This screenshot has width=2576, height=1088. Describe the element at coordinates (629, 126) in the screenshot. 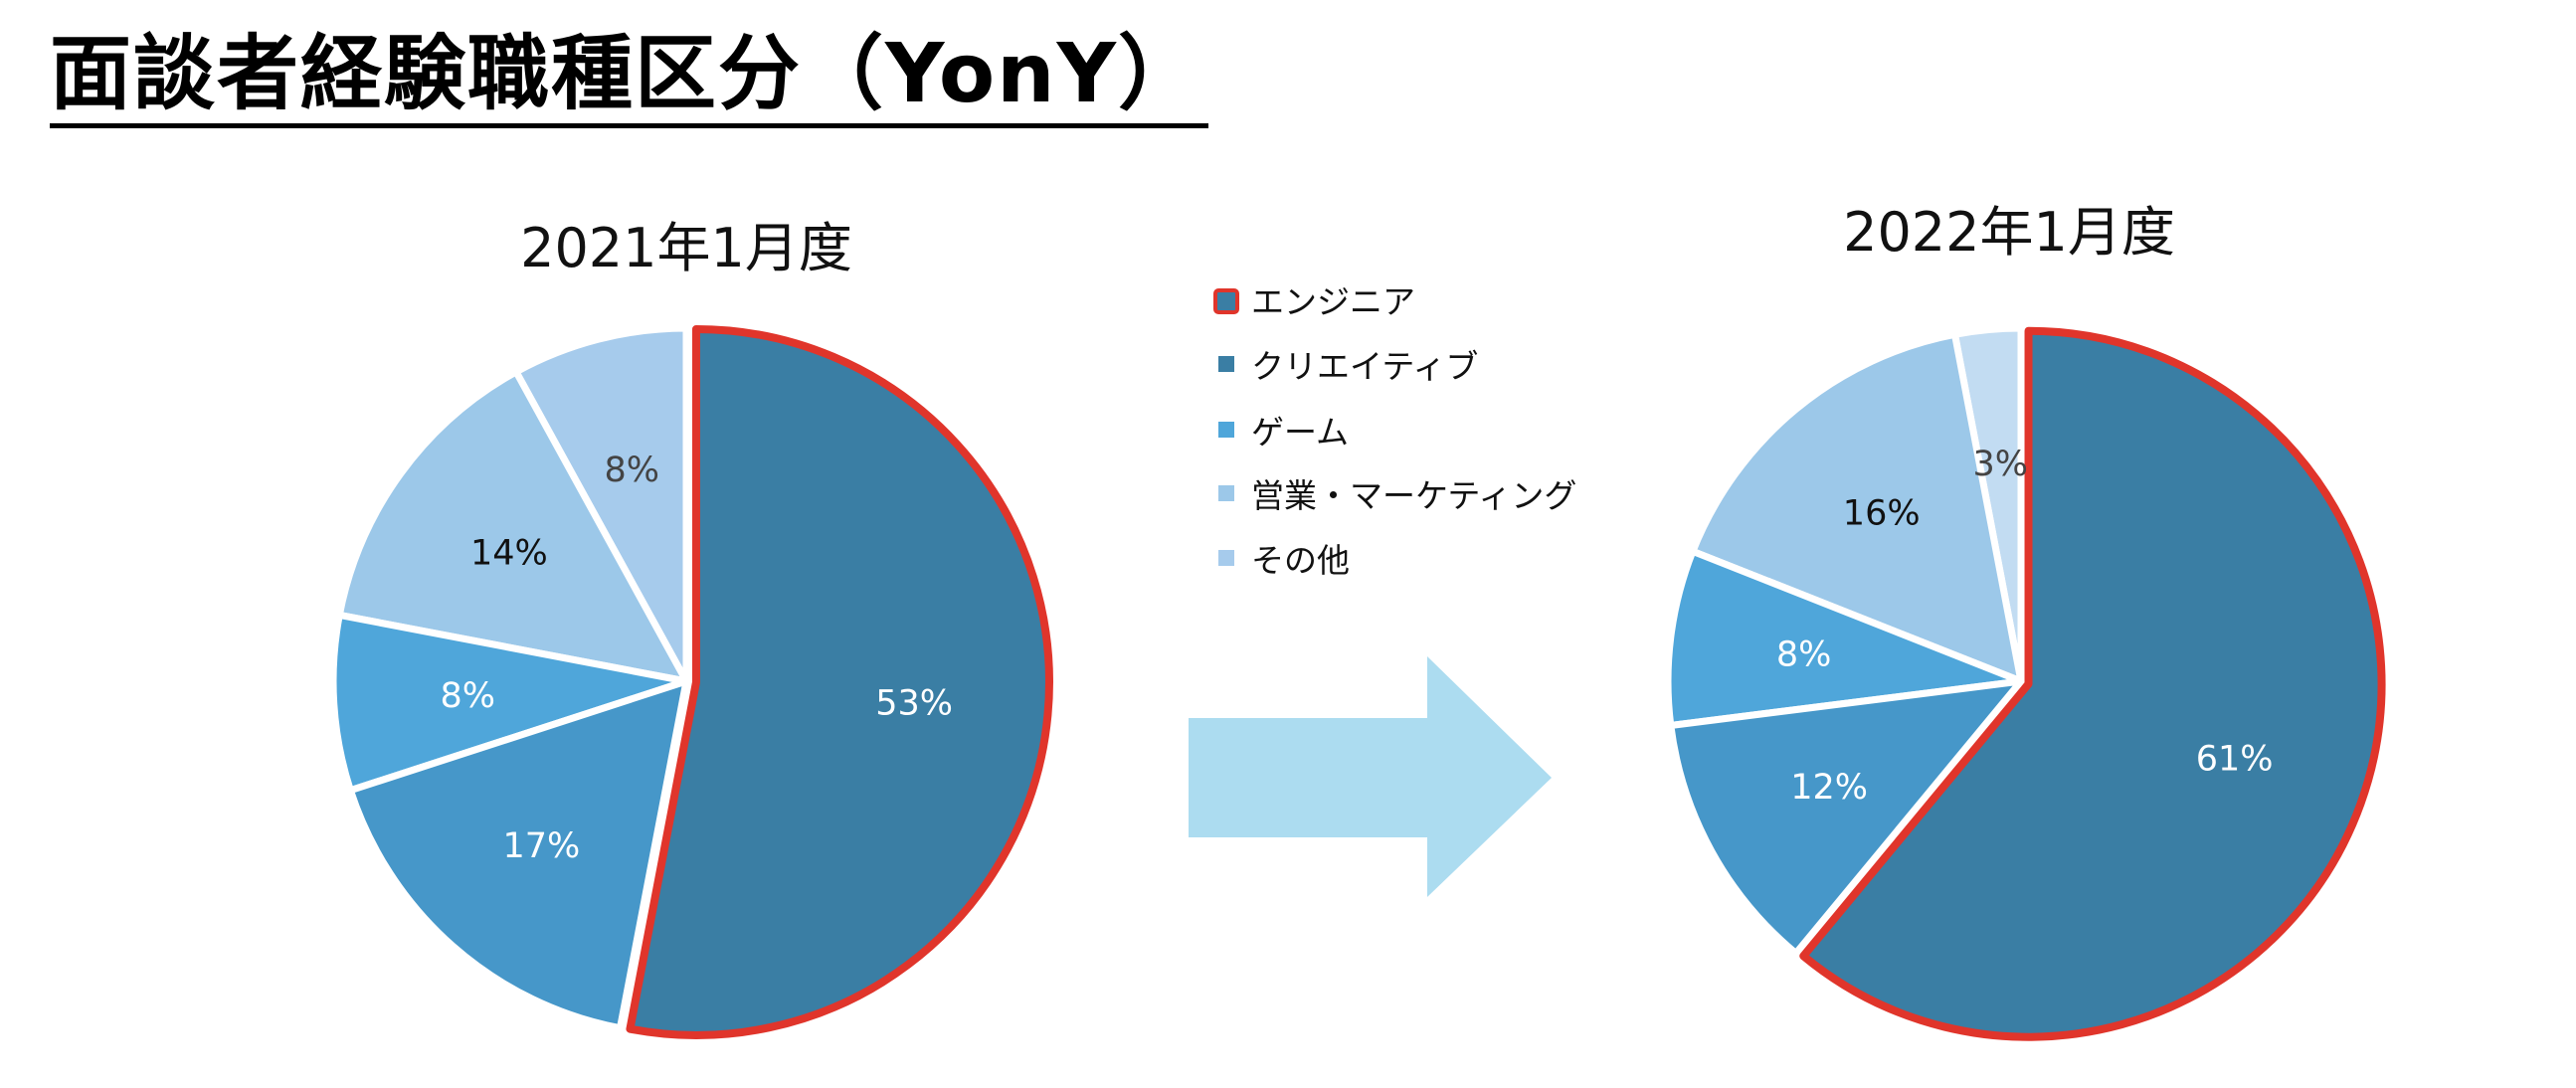

I see `title-underline` at that location.